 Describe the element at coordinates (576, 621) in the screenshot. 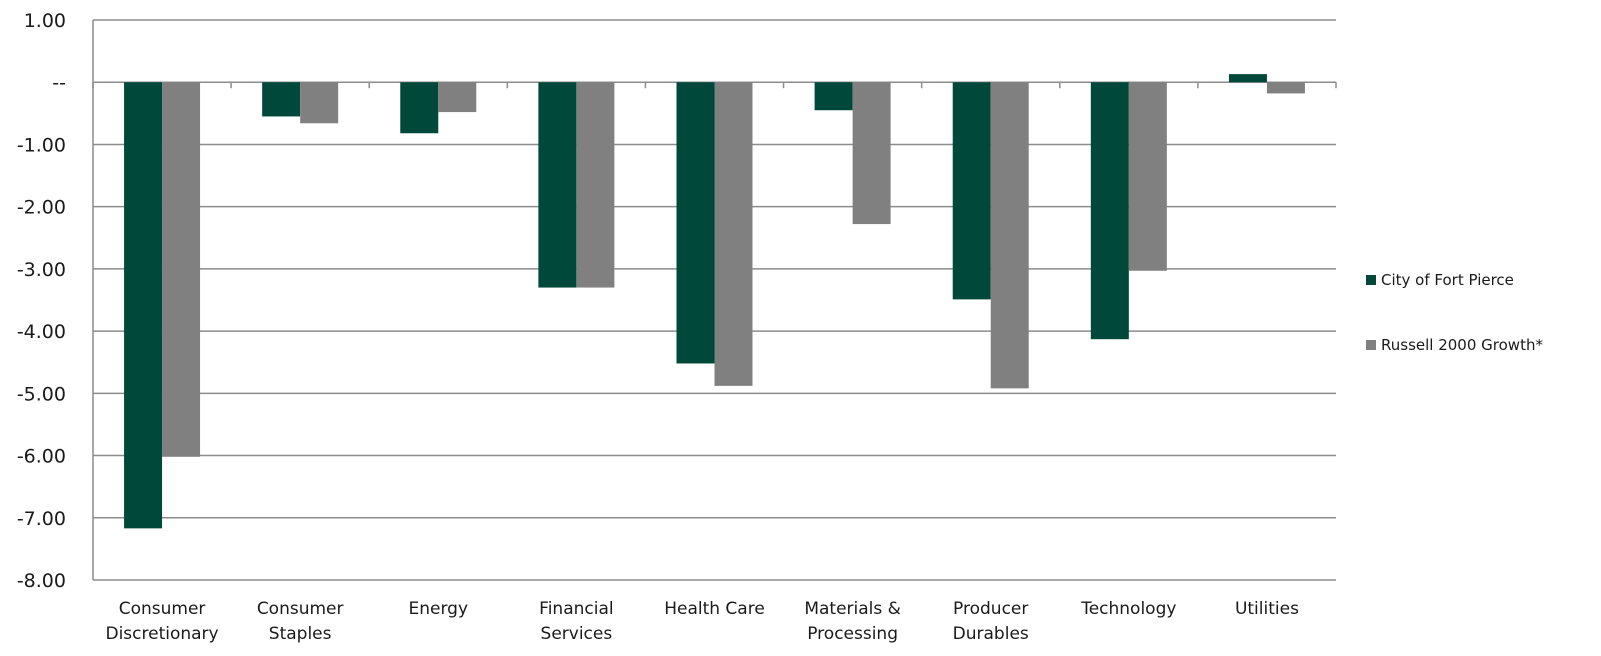

I see `x-tick-label: Financial Services` at that location.